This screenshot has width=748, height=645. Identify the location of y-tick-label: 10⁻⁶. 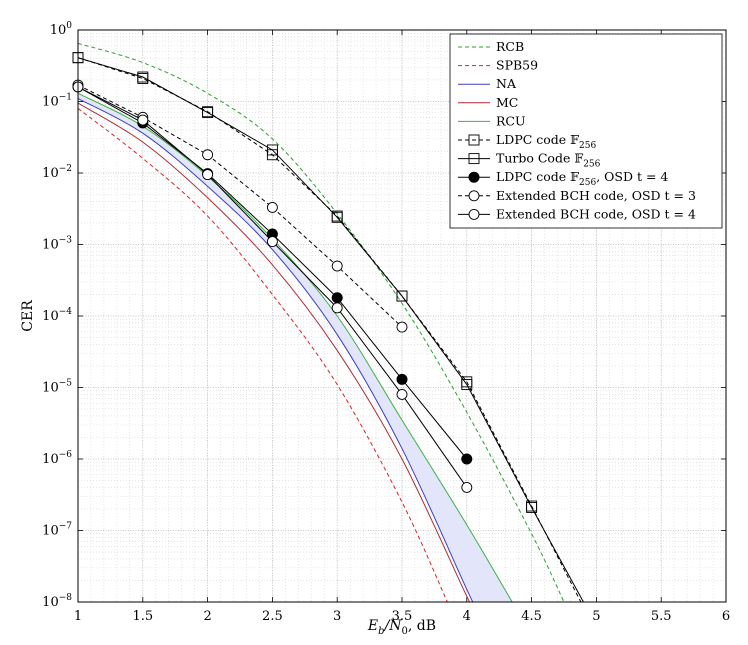
(57, 458).